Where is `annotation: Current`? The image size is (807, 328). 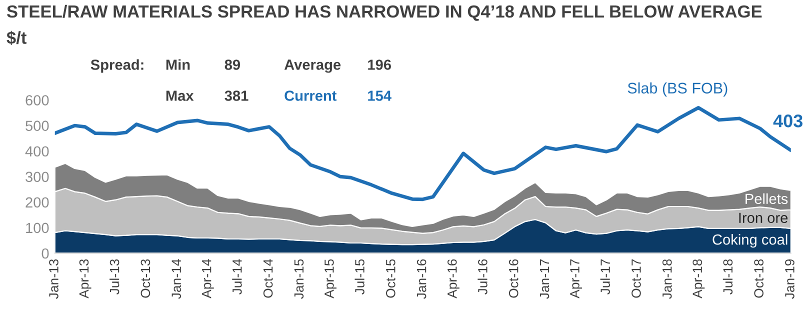
annotation: Current is located at coordinates (310, 95).